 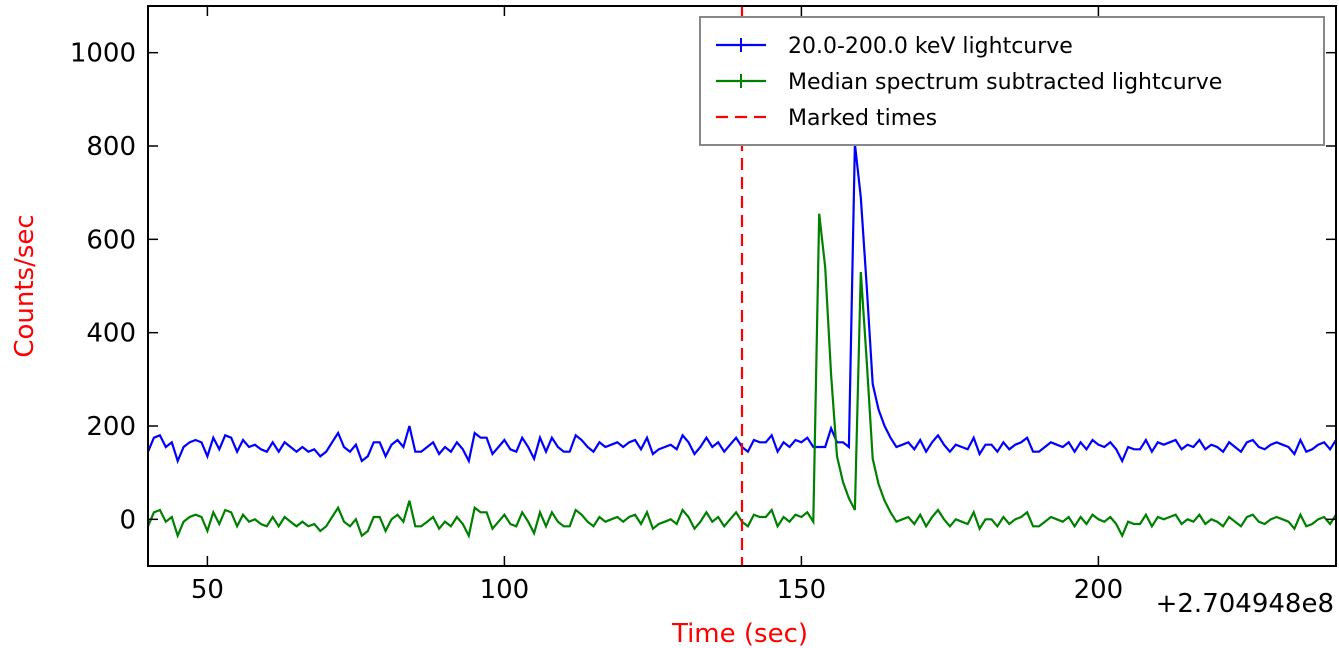 I want to click on x-axis-label: Time (sec), so click(x=739, y=633).